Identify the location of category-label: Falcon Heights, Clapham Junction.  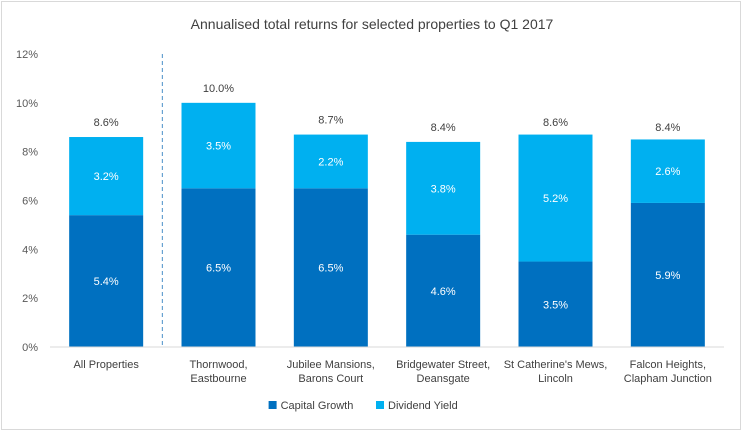
(668, 372).